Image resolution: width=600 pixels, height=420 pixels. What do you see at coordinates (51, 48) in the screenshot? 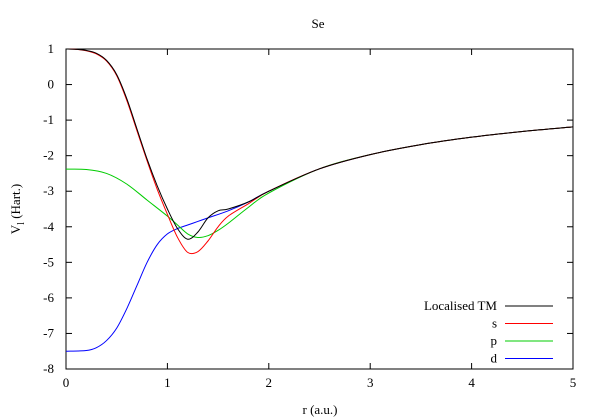
I see `y-tick-label: 1` at bounding box center [51, 48].